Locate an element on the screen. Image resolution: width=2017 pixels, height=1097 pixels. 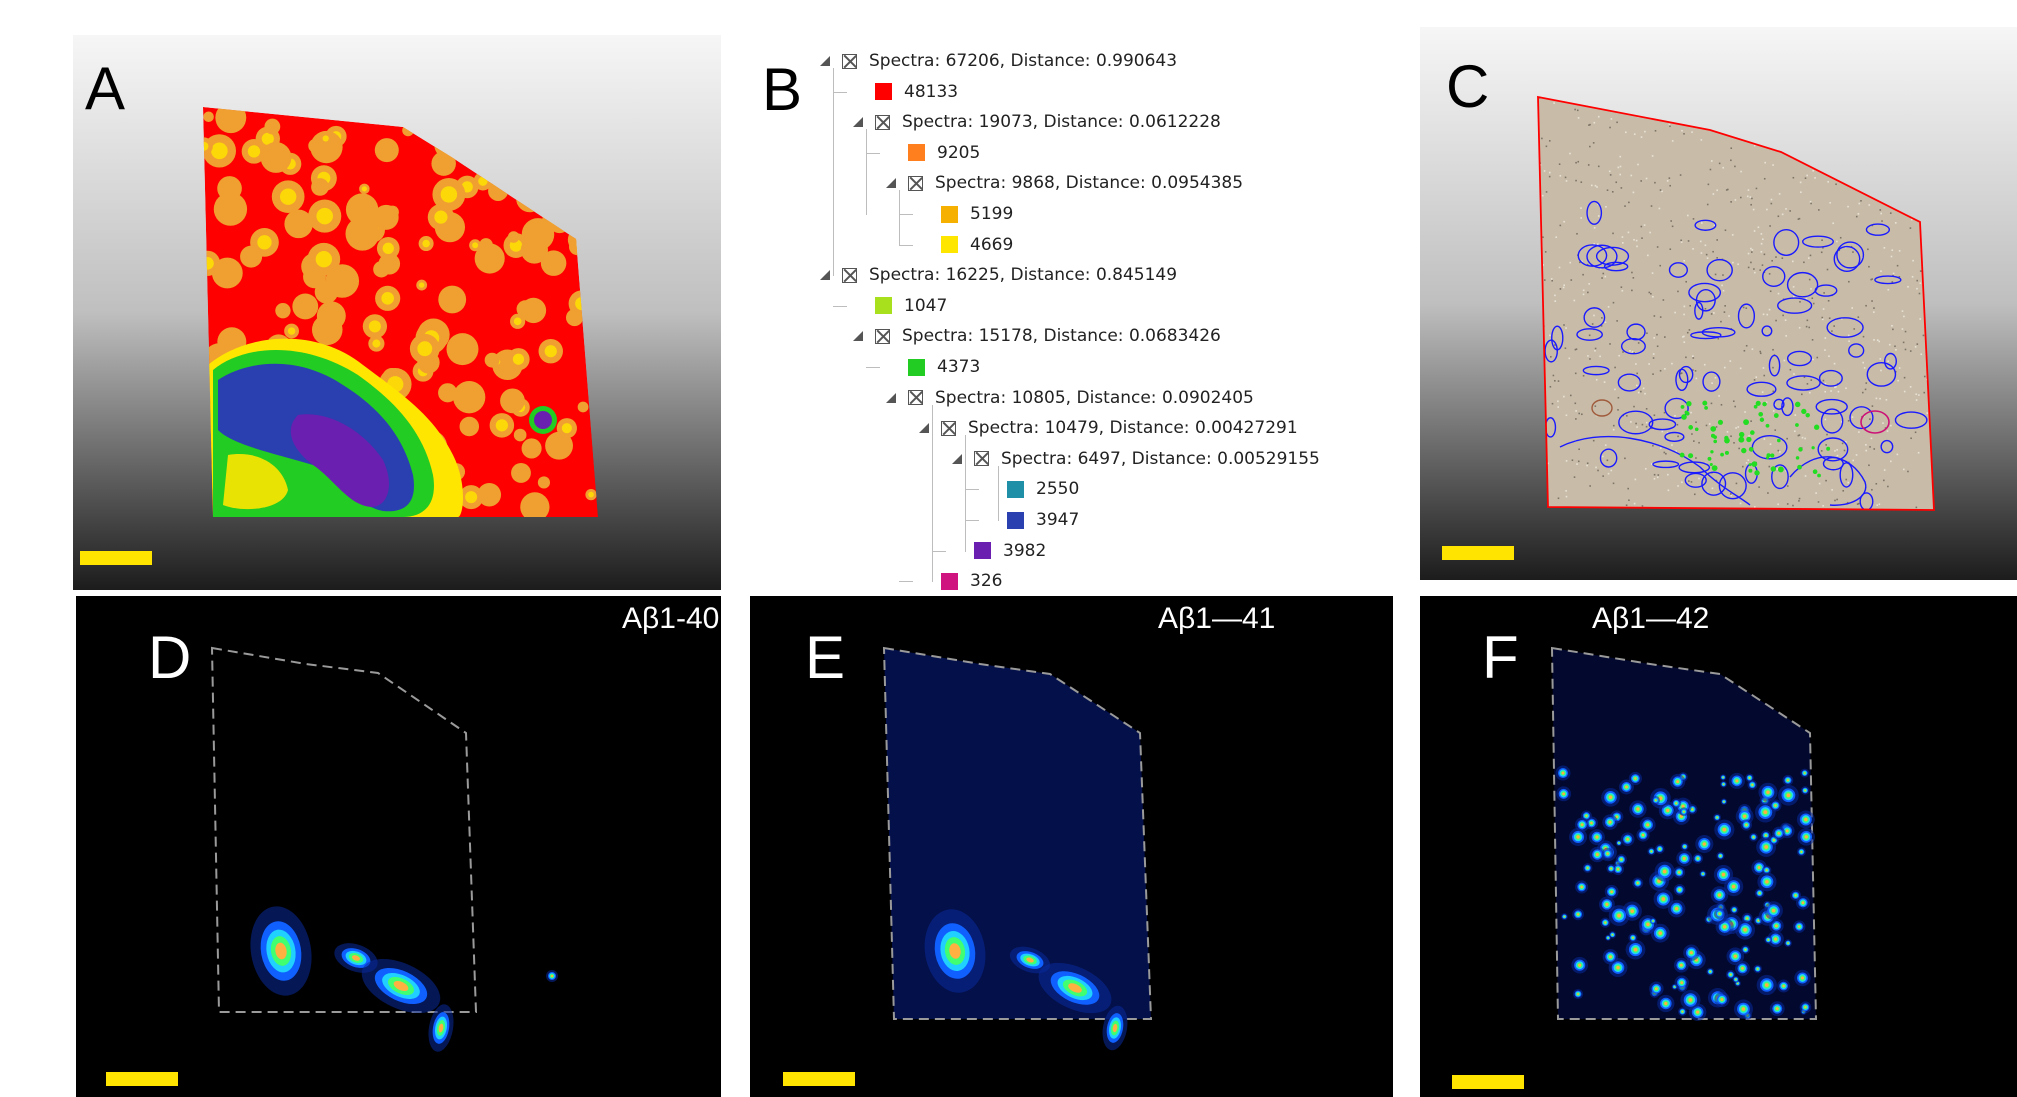
tree-label: 2550 is located at coordinates (1058, 489).